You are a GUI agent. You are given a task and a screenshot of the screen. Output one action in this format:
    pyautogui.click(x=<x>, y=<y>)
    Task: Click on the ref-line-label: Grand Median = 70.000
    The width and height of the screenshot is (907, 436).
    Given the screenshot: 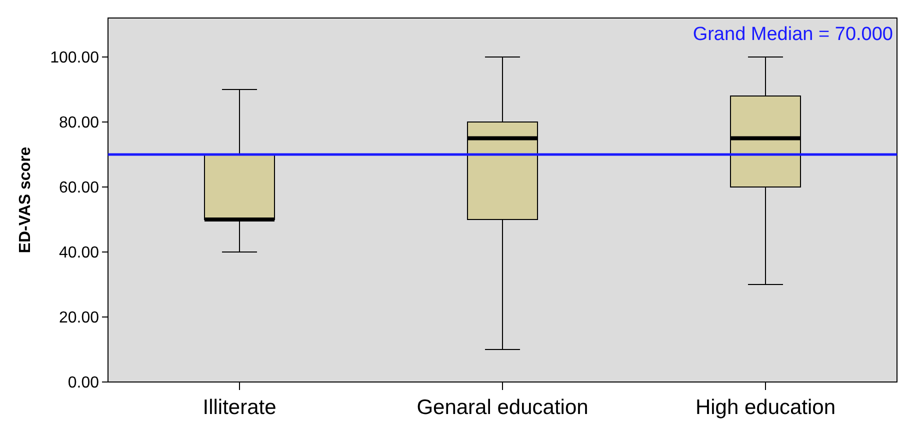 What is the action you would take?
    pyautogui.click(x=792, y=34)
    